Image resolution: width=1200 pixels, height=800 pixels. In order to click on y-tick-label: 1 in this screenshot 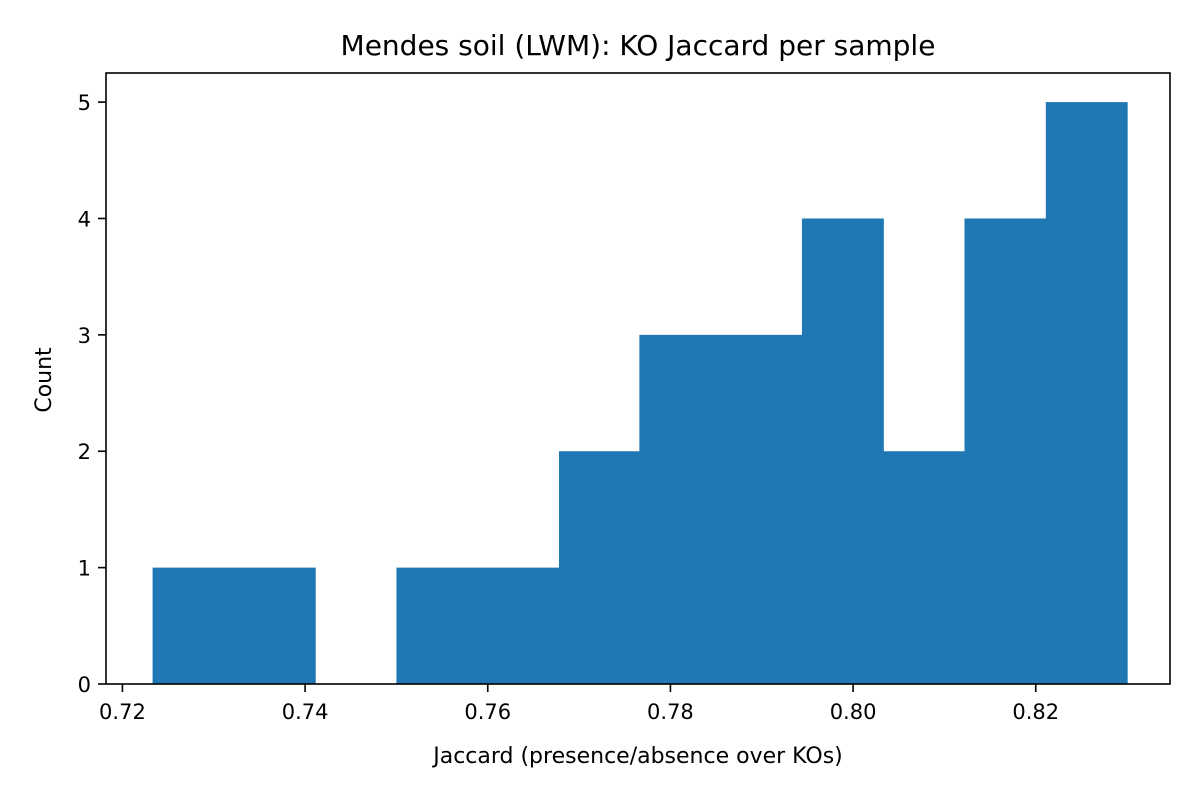, I will do `click(84, 569)`.